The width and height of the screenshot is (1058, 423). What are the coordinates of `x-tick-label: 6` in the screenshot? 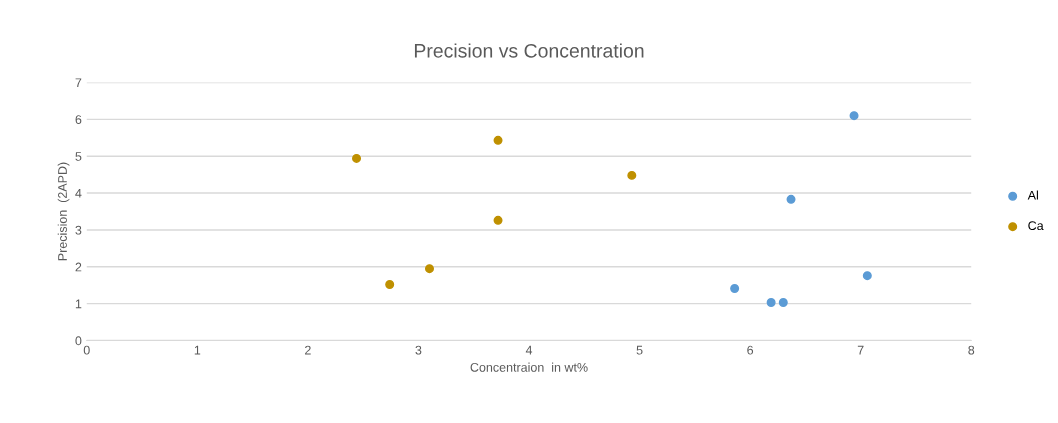 It's located at (750, 350).